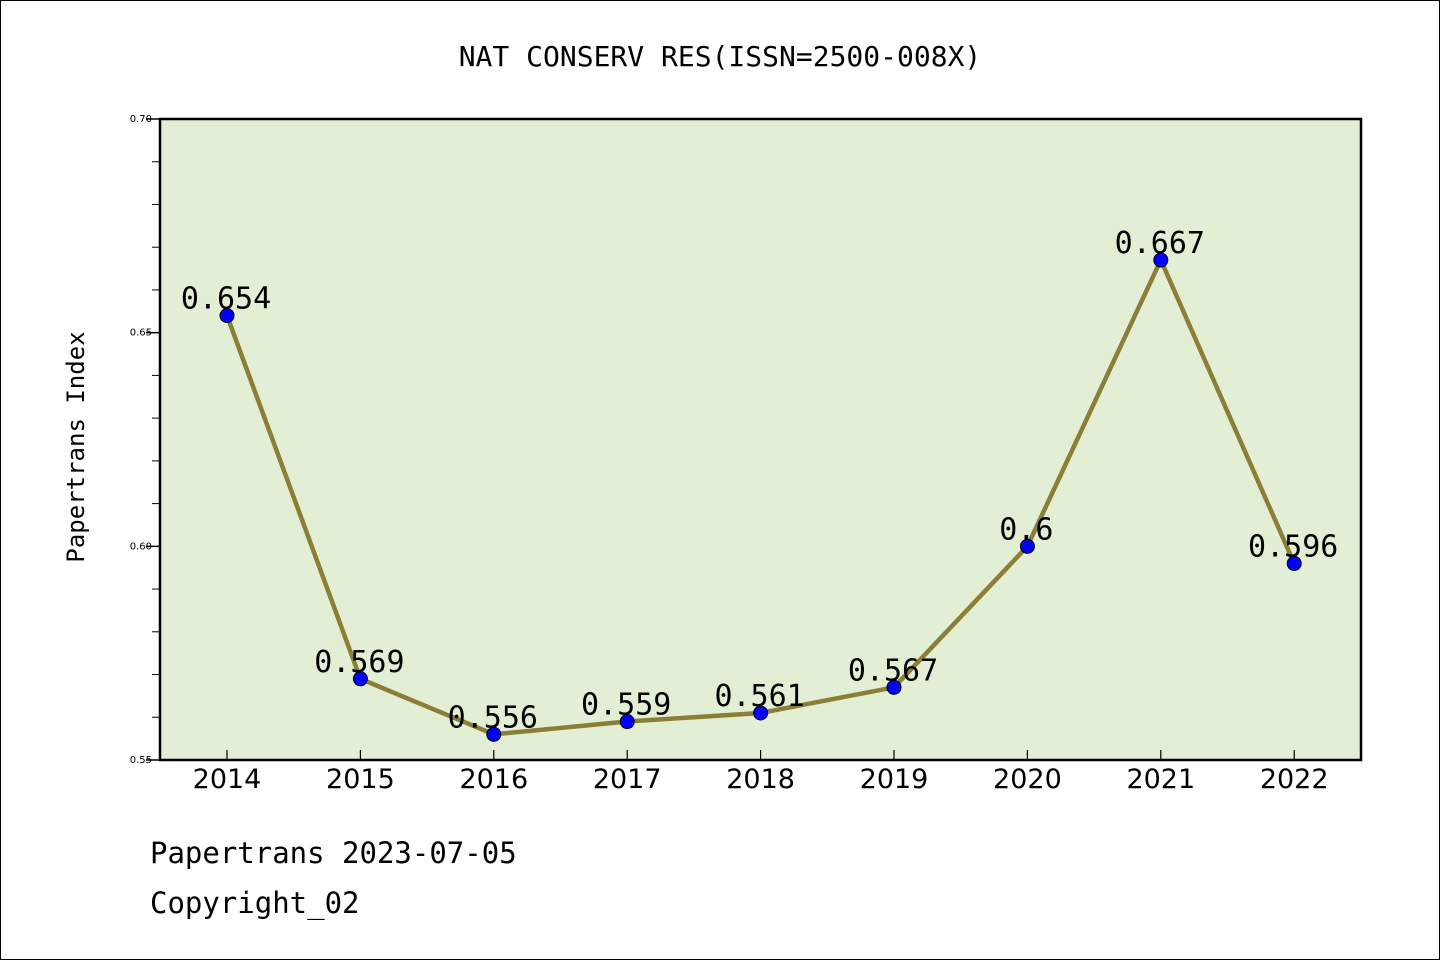 Image resolution: width=1440 pixels, height=960 pixels. I want to click on x-tick-label: 2014, so click(227, 779).